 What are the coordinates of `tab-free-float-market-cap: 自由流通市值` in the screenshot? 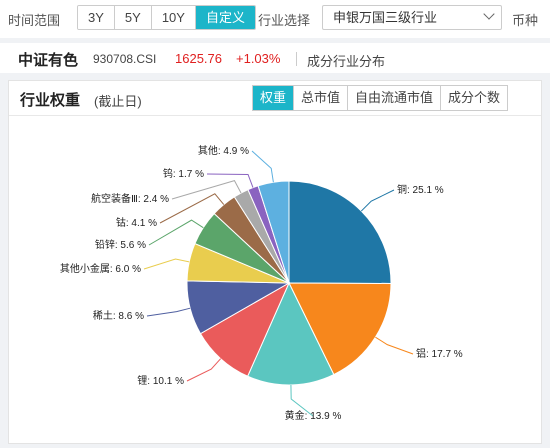 It's located at (395, 98).